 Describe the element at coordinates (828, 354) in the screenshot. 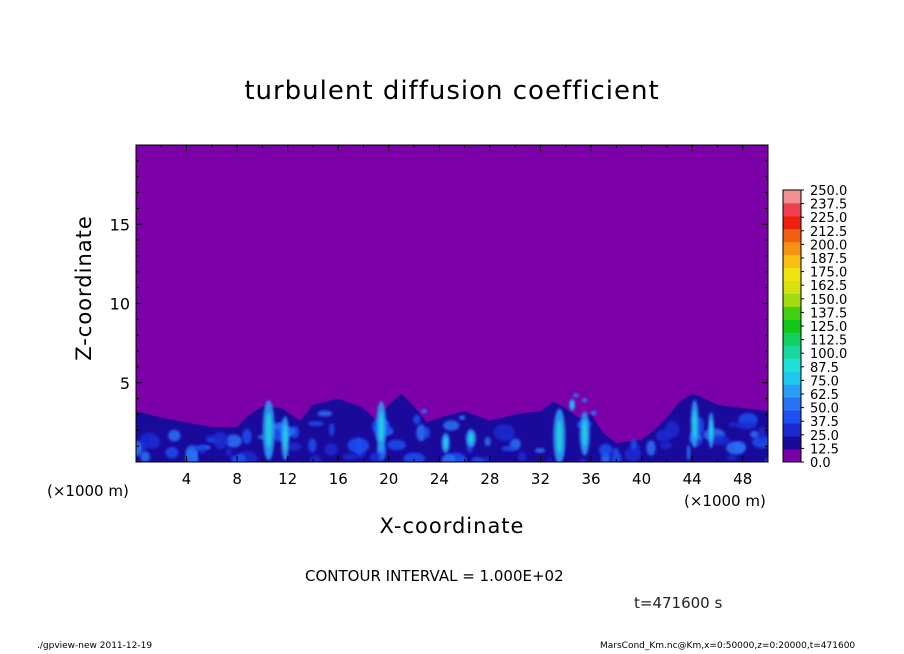

I see `colorbar-label: 100.0` at that location.